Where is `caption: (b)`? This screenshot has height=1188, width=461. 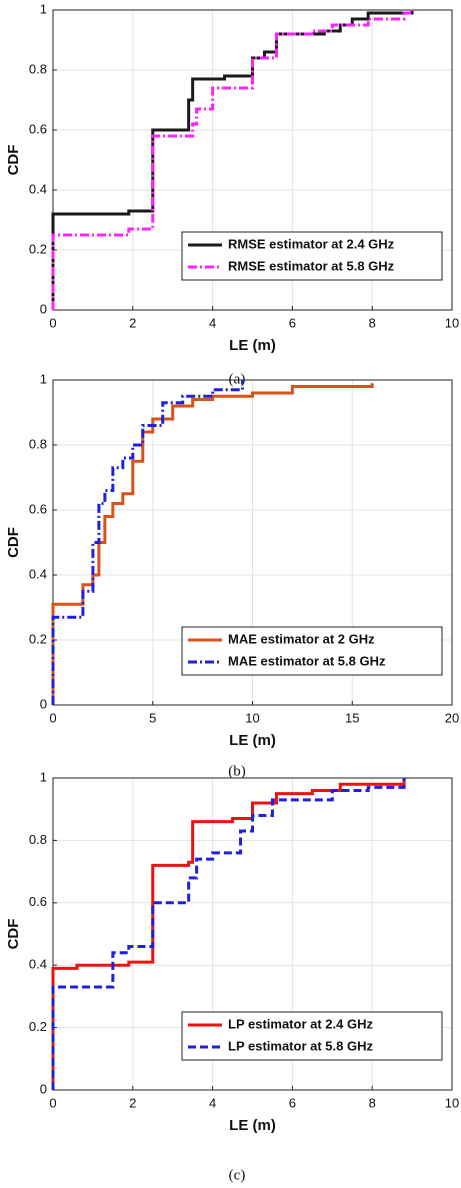 caption: (b) is located at coordinates (237, 771).